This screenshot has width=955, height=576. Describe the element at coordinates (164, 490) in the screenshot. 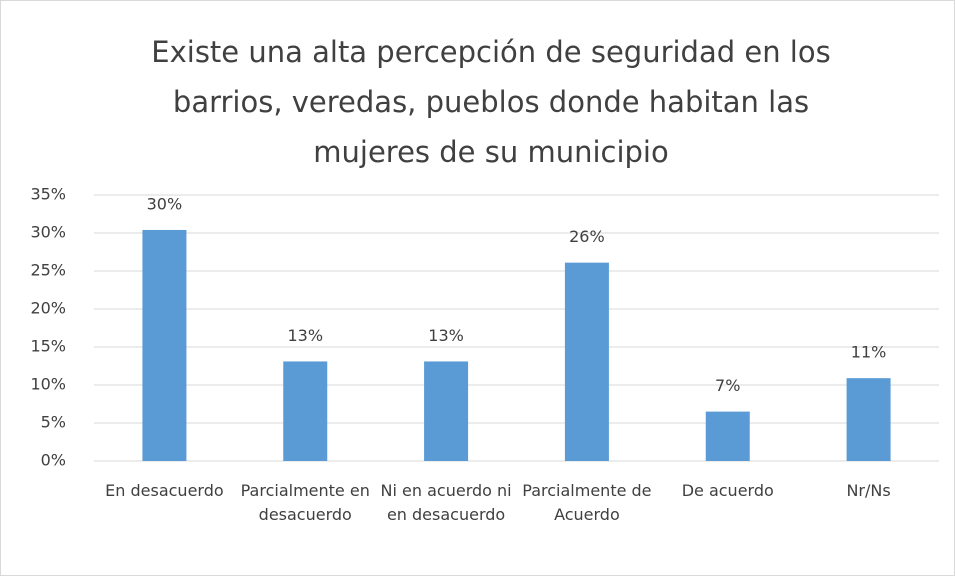

I see `x-tick-label: En desacuerdo` at that location.